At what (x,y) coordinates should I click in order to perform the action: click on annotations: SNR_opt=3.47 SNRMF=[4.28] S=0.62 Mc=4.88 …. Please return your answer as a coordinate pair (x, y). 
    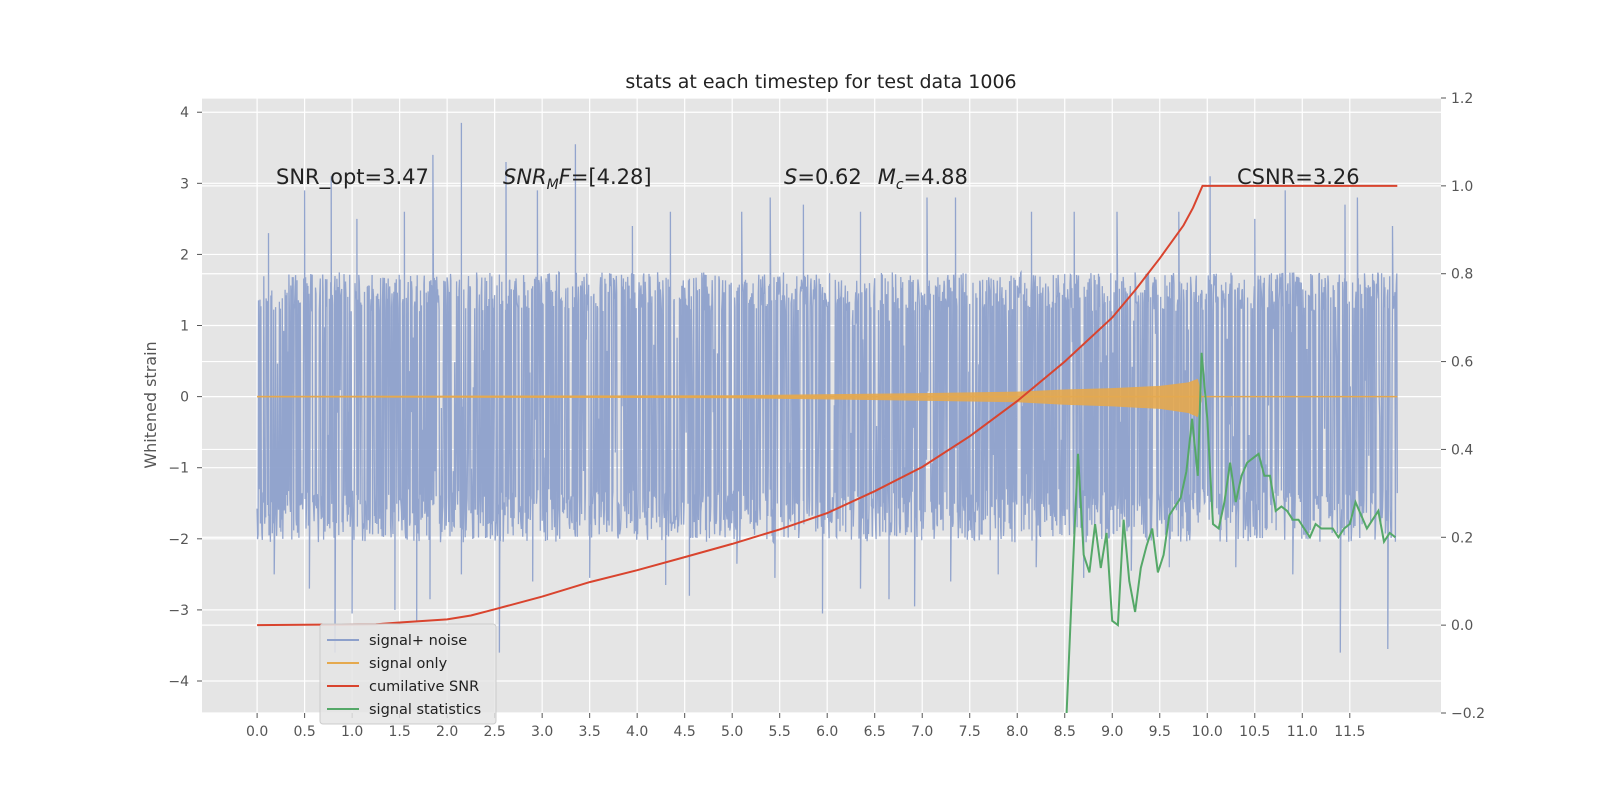
    Looking at the image, I should click on (818, 179).